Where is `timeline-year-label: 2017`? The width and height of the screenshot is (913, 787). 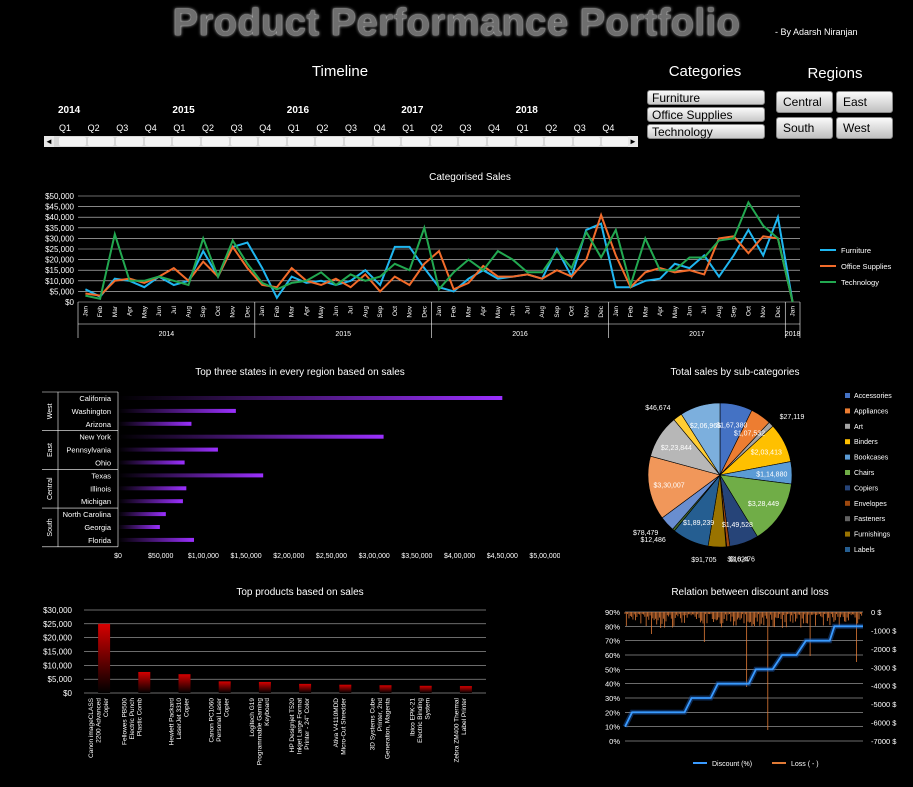
timeline-year-label: 2017 is located at coordinates (412, 110).